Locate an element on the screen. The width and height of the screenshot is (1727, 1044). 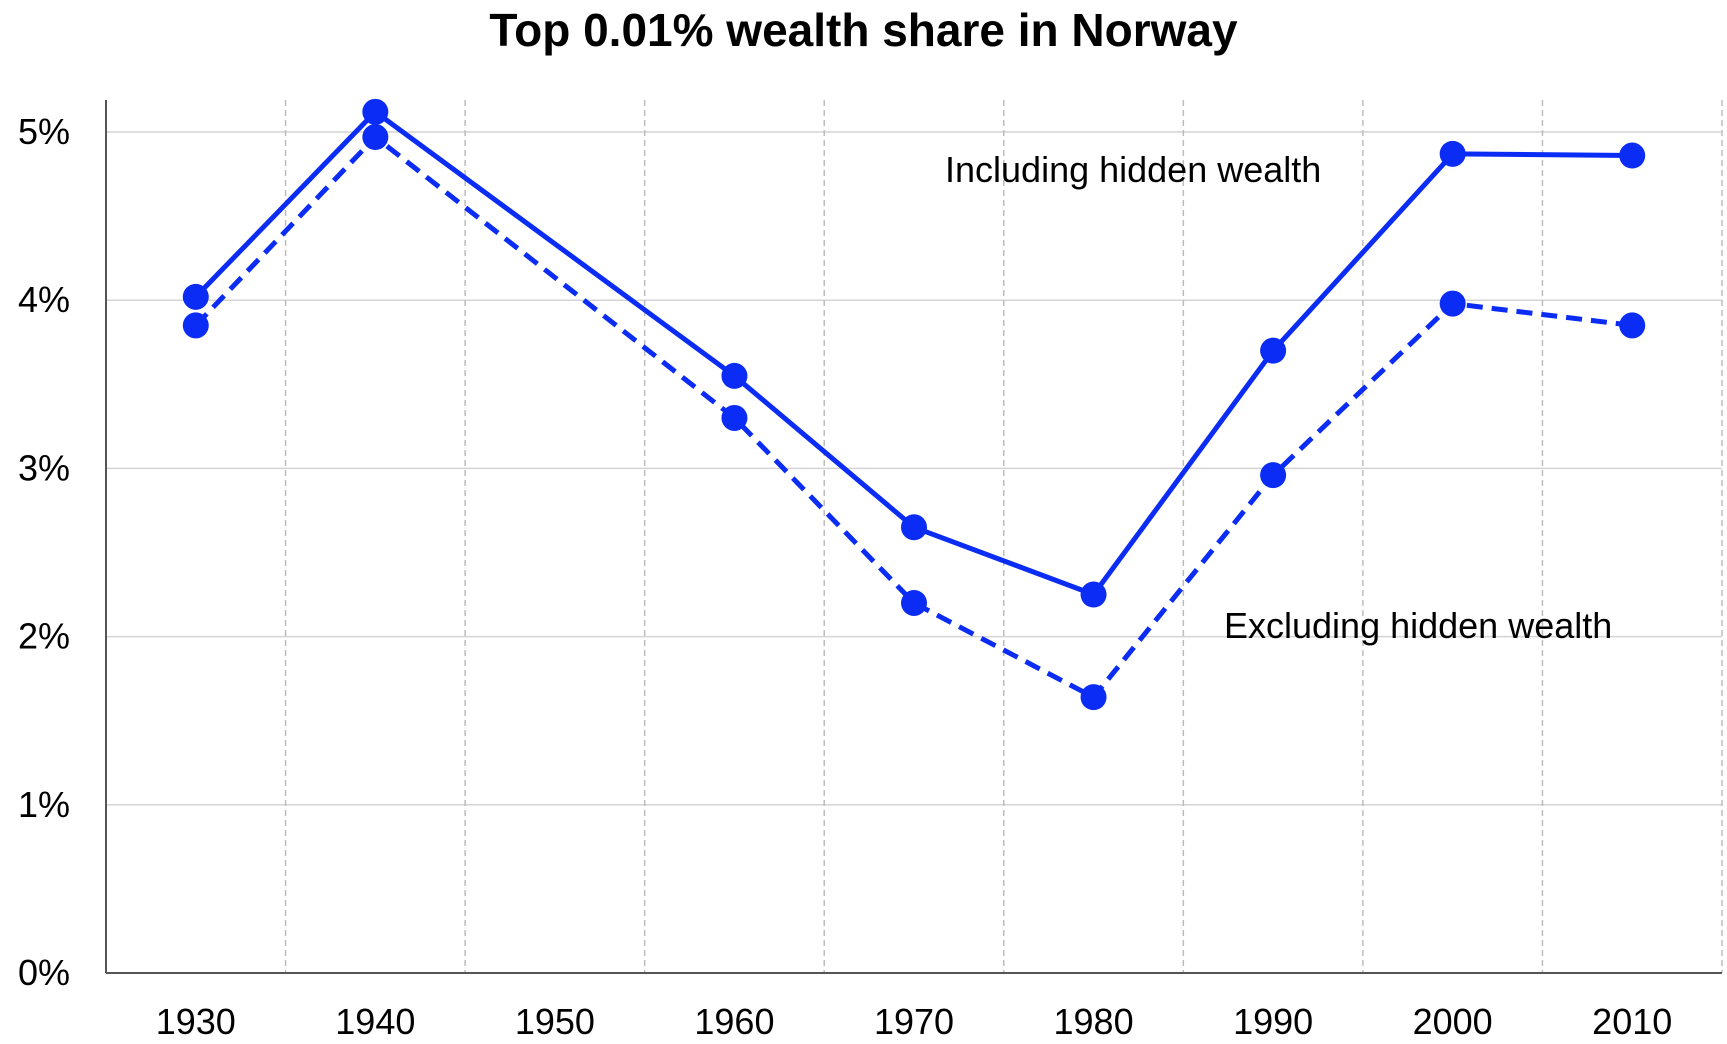
y-tick-label: 2% is located at coordinates (44, 636).